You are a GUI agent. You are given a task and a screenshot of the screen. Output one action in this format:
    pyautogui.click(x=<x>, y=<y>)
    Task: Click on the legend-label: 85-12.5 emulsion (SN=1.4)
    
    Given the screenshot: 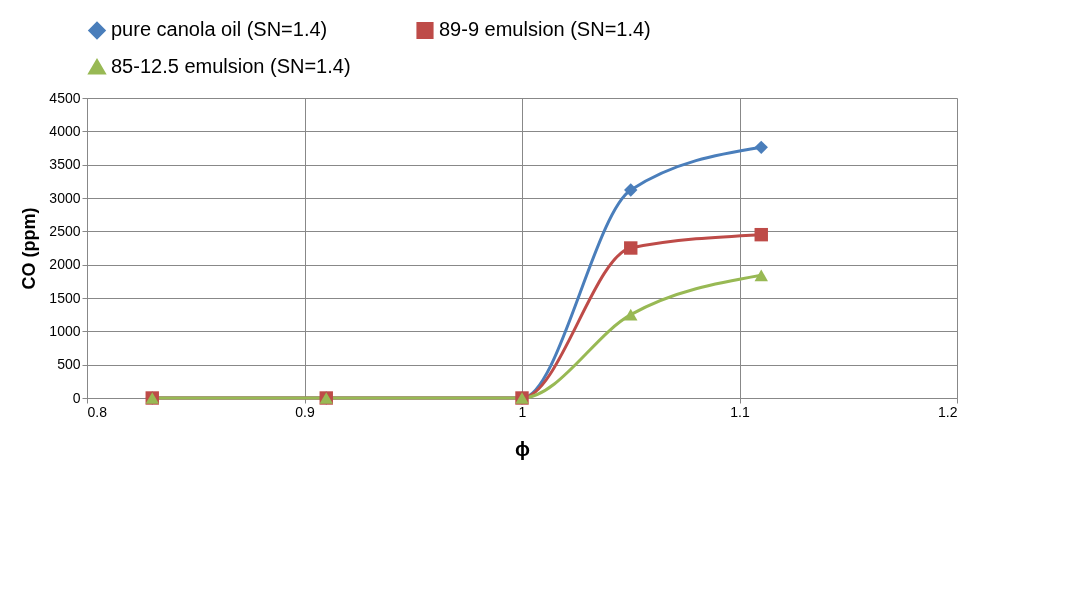 What is the action you would take?
    pyautogui.click(x=231, y=66)
    